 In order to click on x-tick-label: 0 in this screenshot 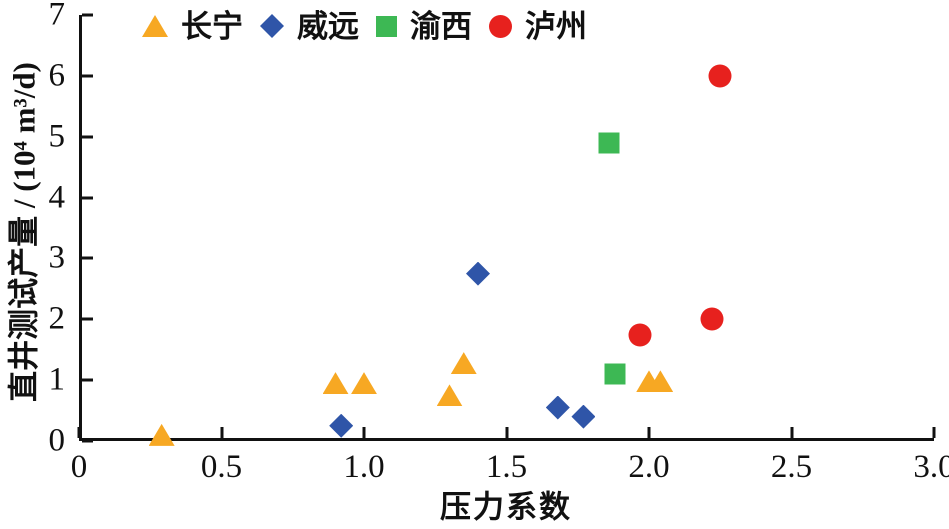, I will do `click(79, 467)`.